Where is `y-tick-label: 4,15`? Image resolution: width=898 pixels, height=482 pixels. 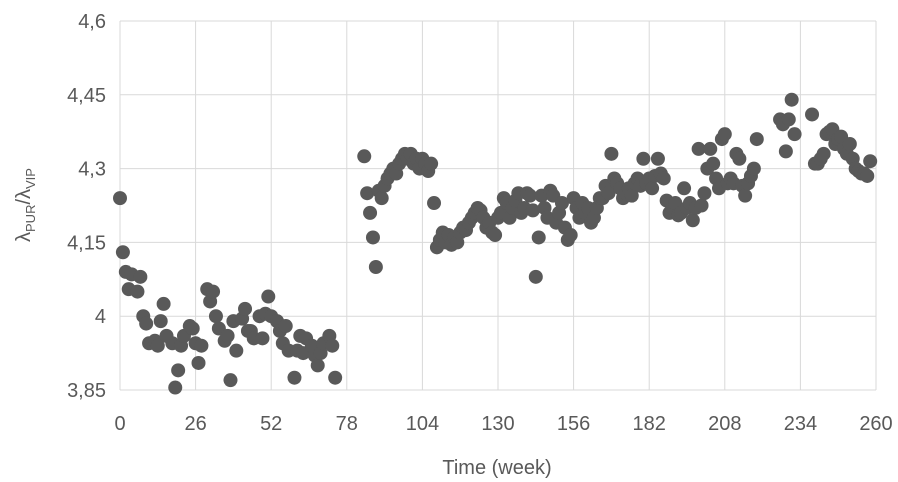
y-tick-label: 4,15 is located at coordinates (86, 243).